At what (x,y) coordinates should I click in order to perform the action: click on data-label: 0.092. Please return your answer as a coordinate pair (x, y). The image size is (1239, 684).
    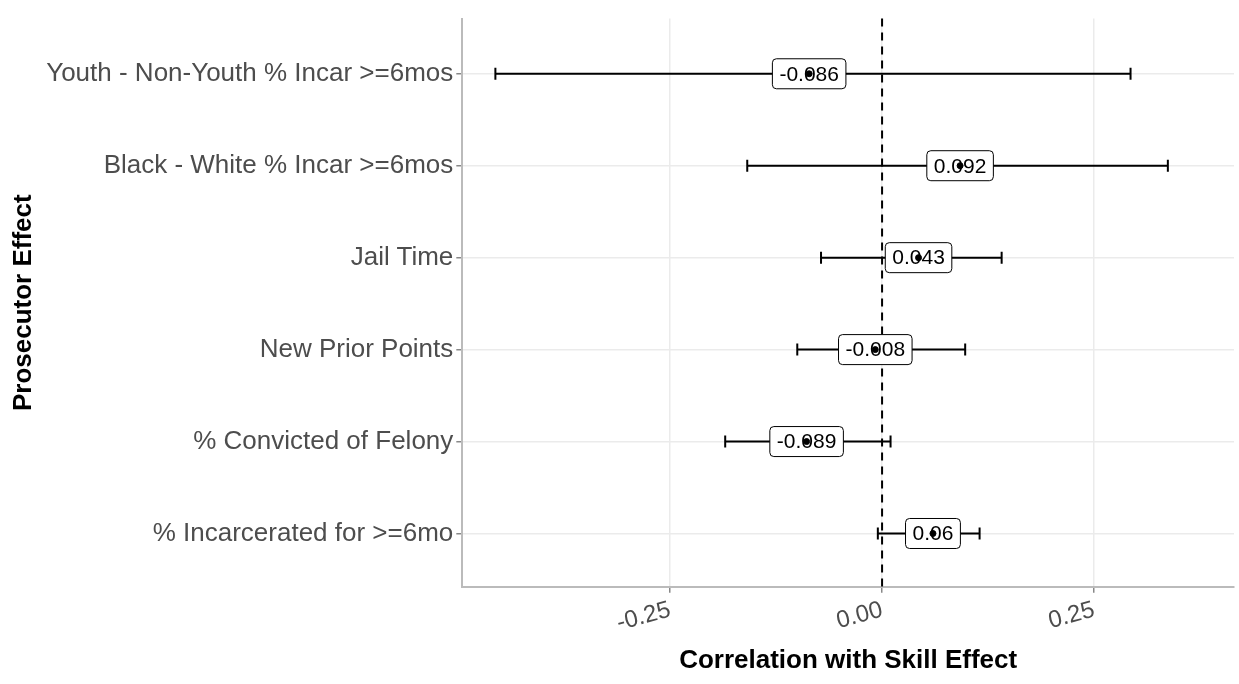
    Looking at the image, I should click on (960, 165).